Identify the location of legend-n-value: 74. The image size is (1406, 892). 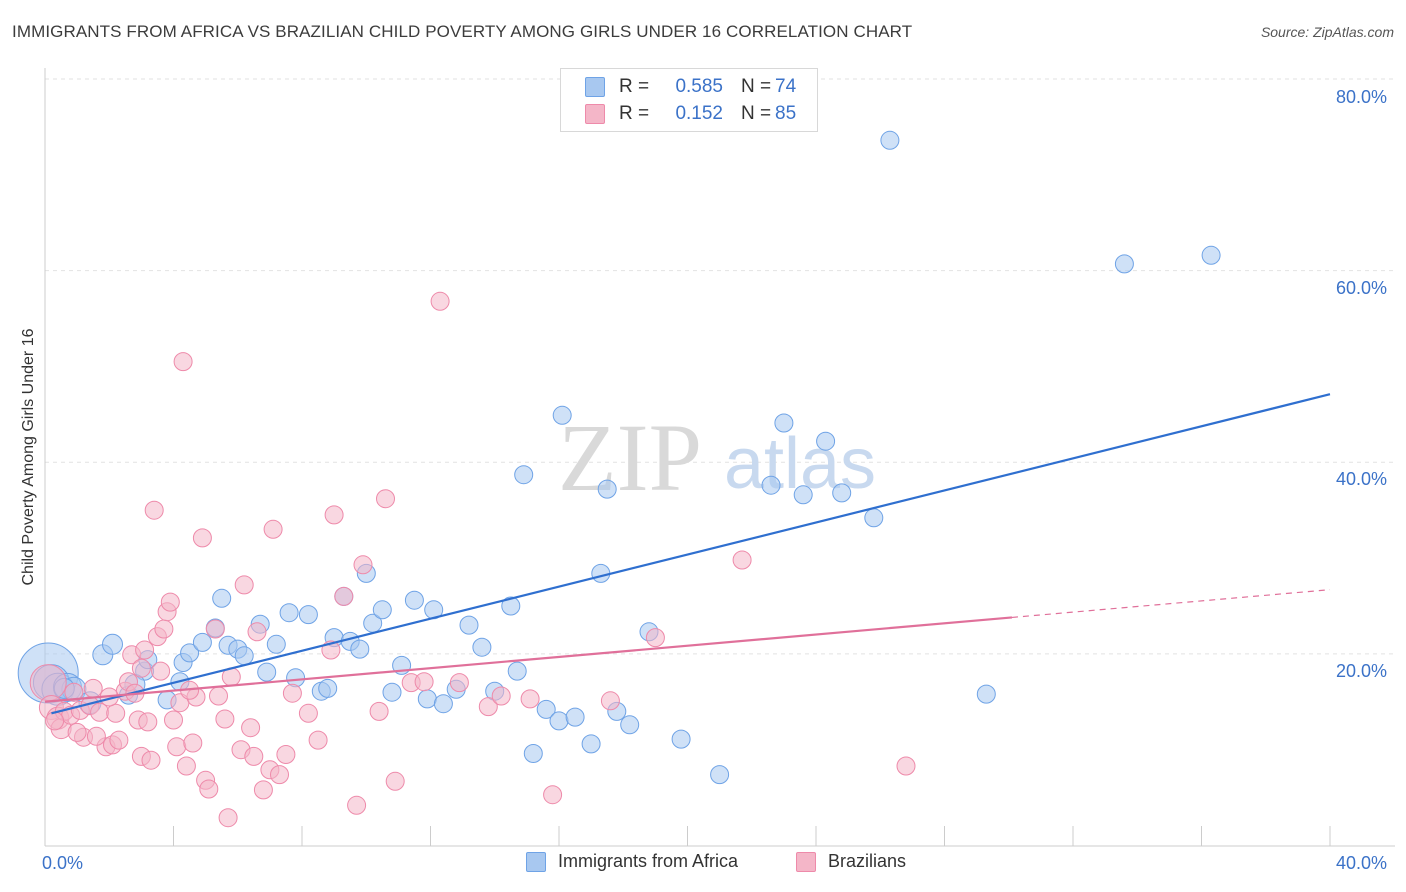
(786, 86).